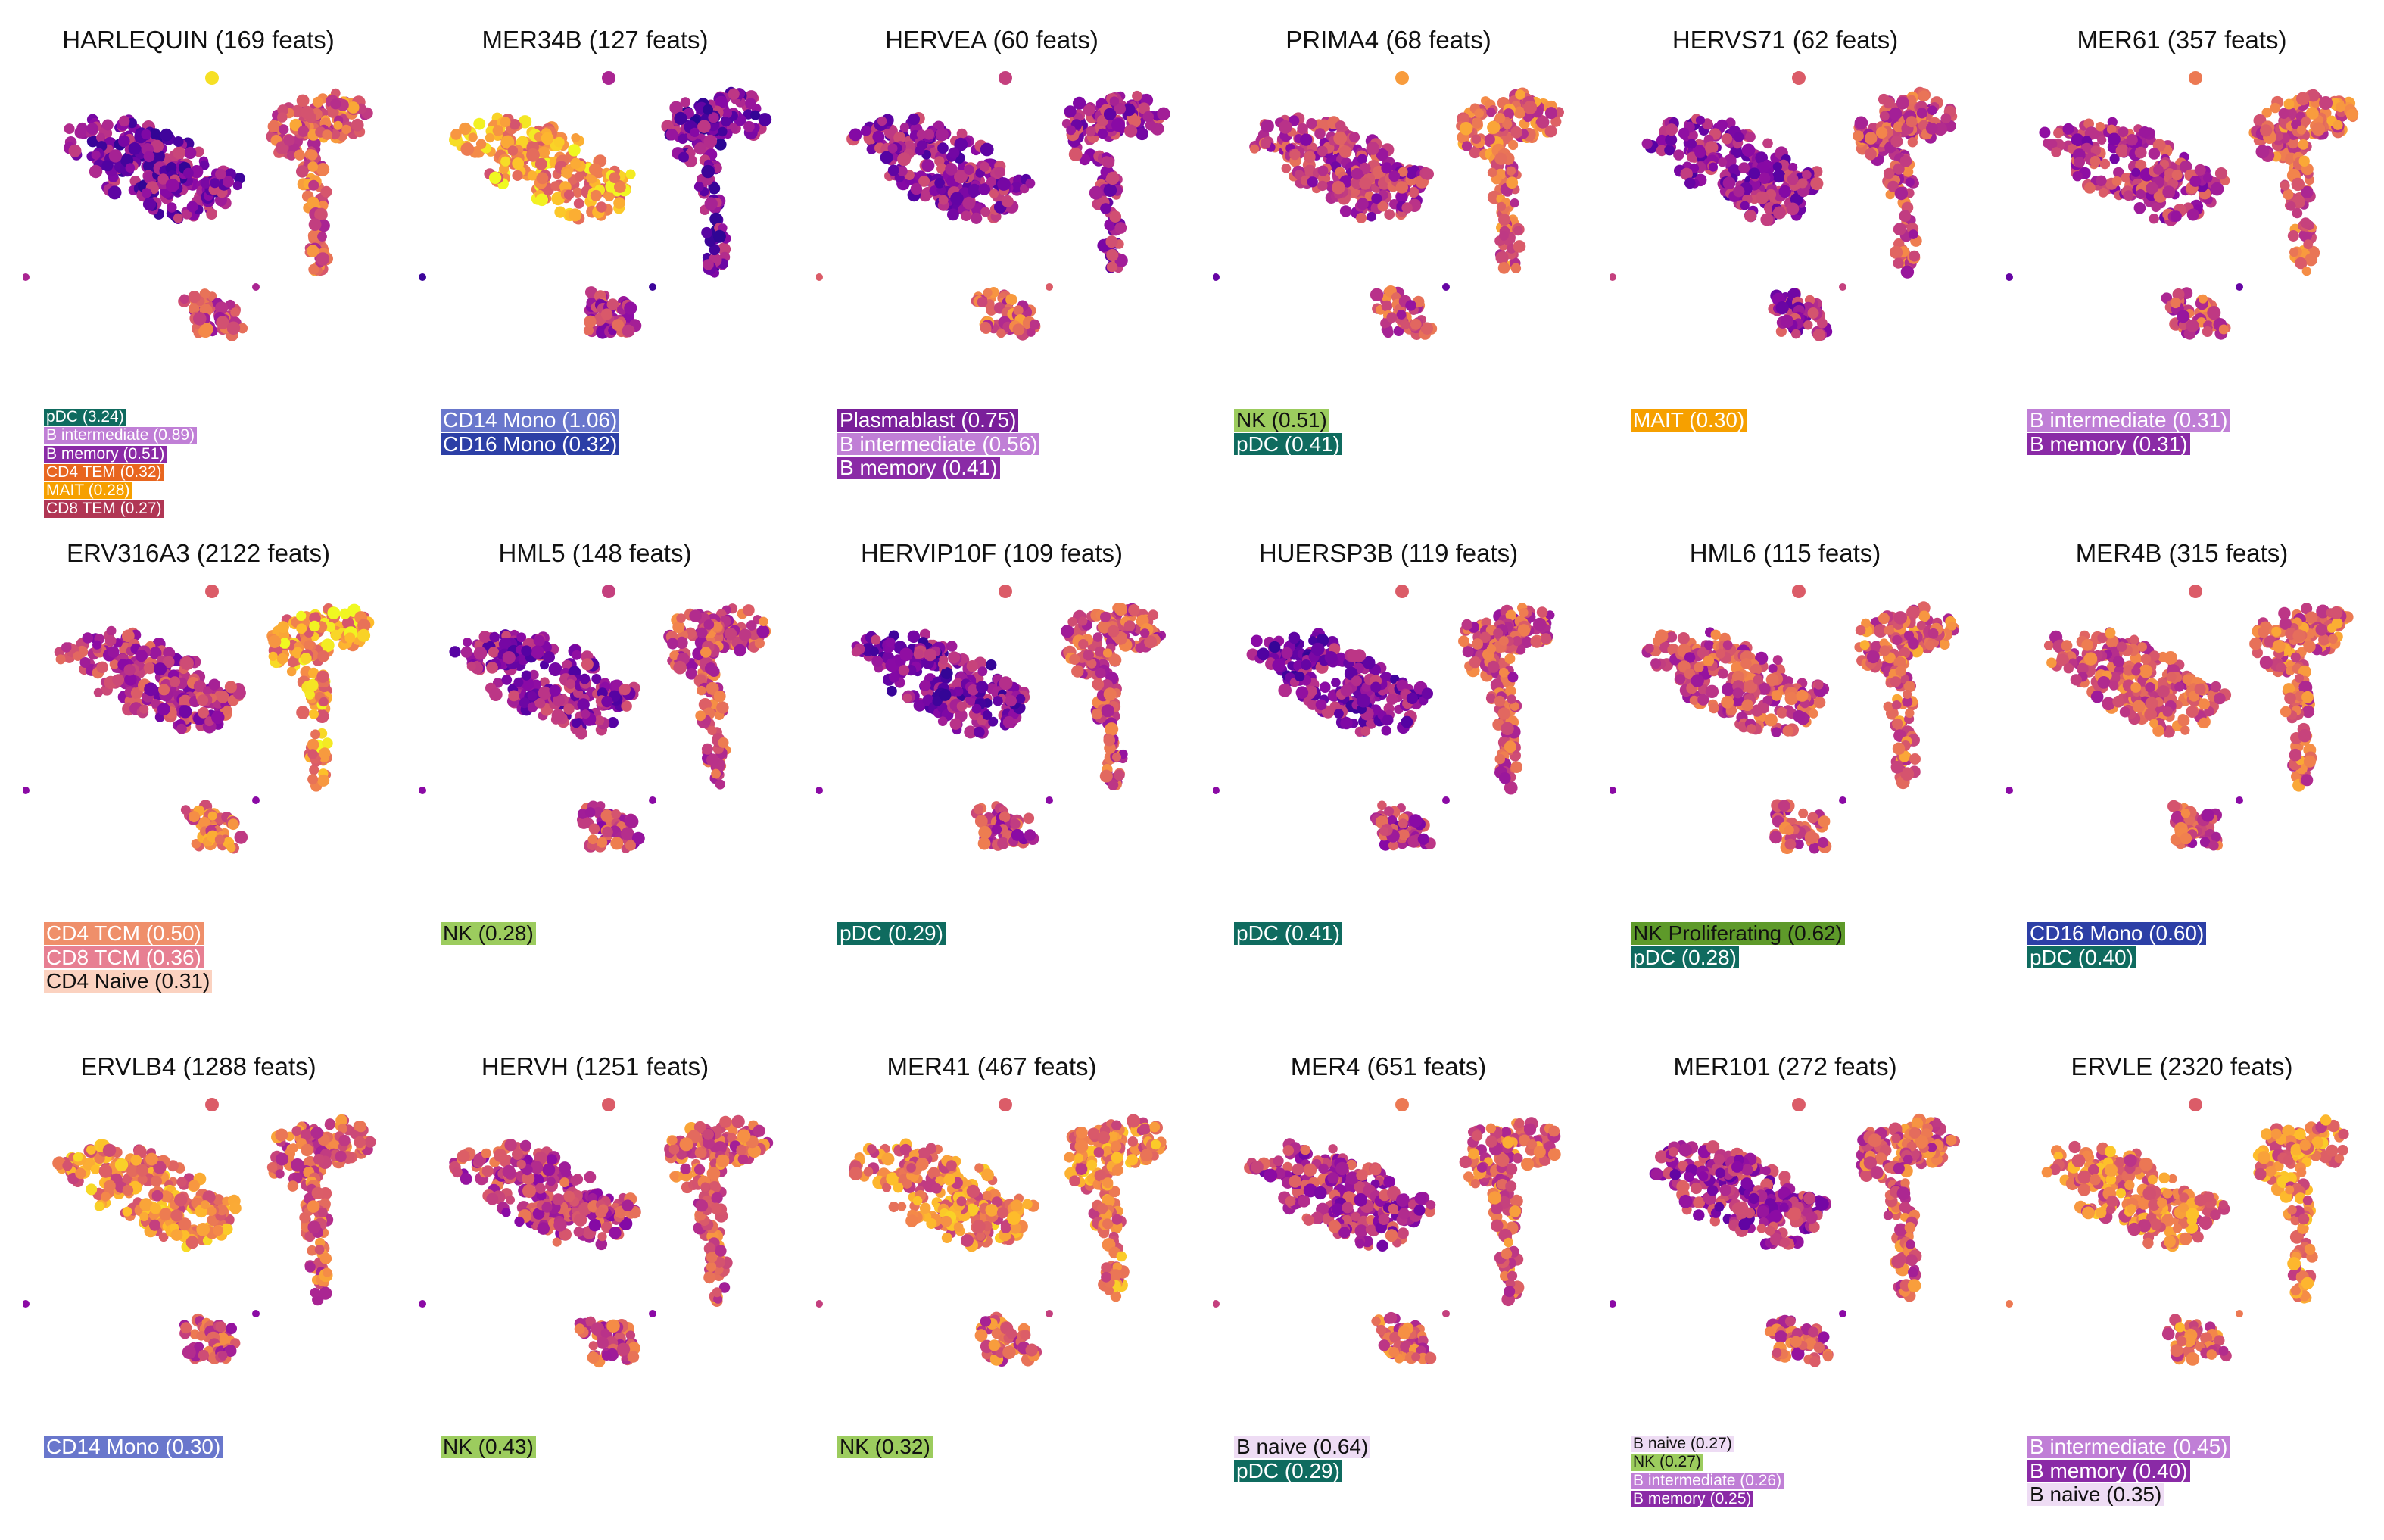 This screenshot has height=1540, width=2384. What do you see at coordinates (595, 40) in the screenshot?
I see `panel-title: MER34B (127 feats)` at bounding box center [595, 40].